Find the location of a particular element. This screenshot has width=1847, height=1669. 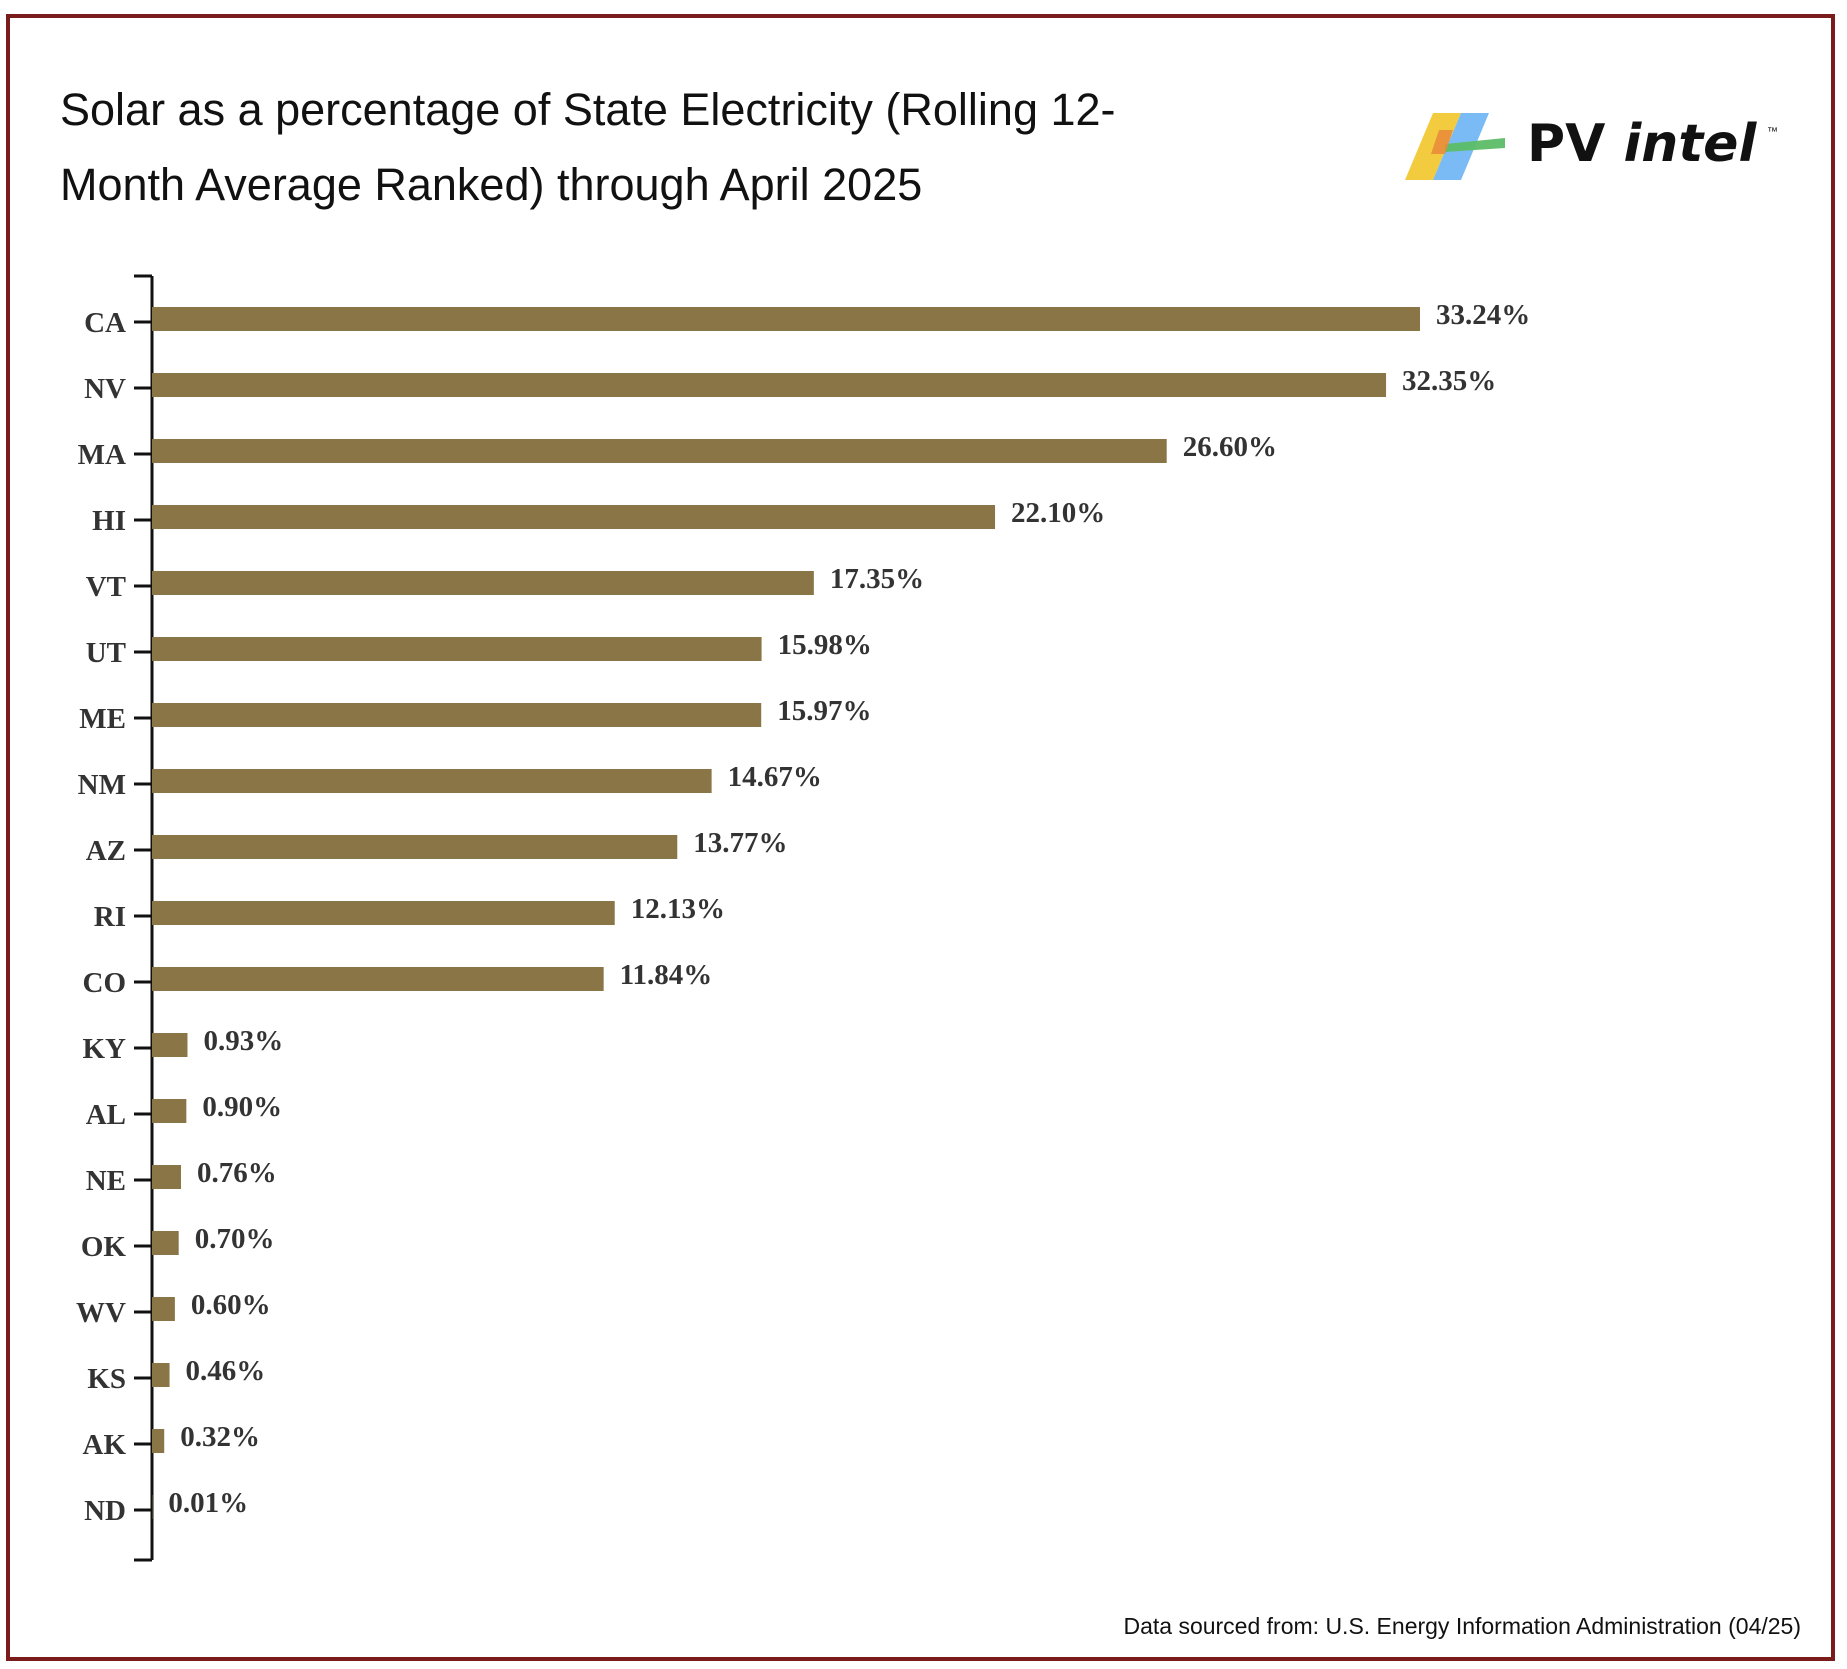

category-label: CA is located at coordinates (105, 323).